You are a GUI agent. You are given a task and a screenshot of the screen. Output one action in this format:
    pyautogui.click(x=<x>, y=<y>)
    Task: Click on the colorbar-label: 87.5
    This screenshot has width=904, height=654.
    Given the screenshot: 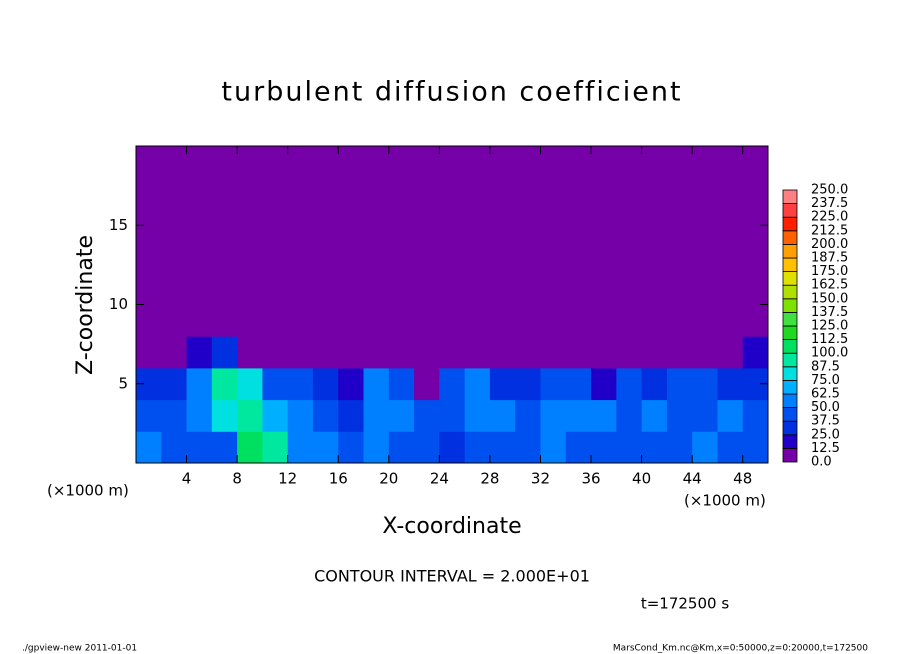 What is the action you would take?
    pyautogui.click(x=825, y=366)
    